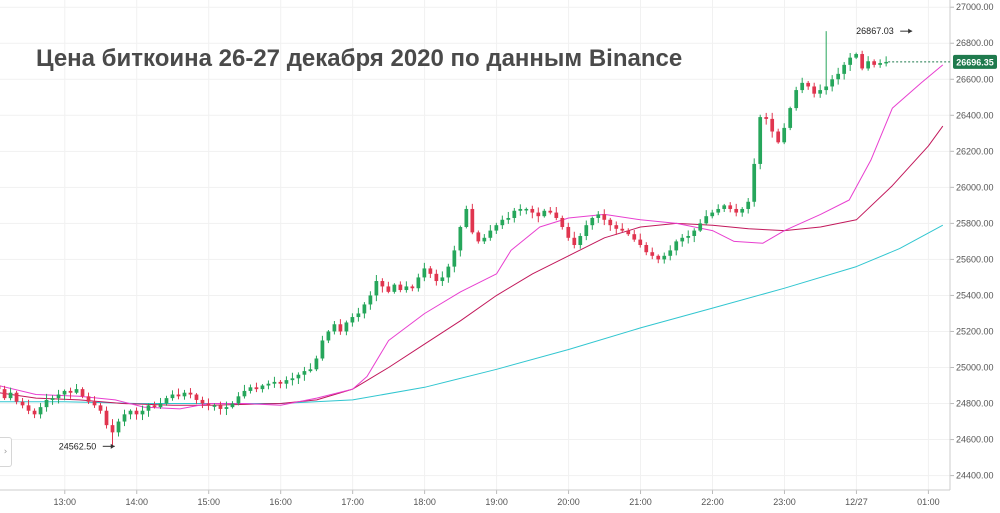 Image resolution: width=1000 pixels, height=513 pixels. Describe the element at coordinates (352, 502) in the screenshot. I see `x-tick-label: 17:00` at that location.